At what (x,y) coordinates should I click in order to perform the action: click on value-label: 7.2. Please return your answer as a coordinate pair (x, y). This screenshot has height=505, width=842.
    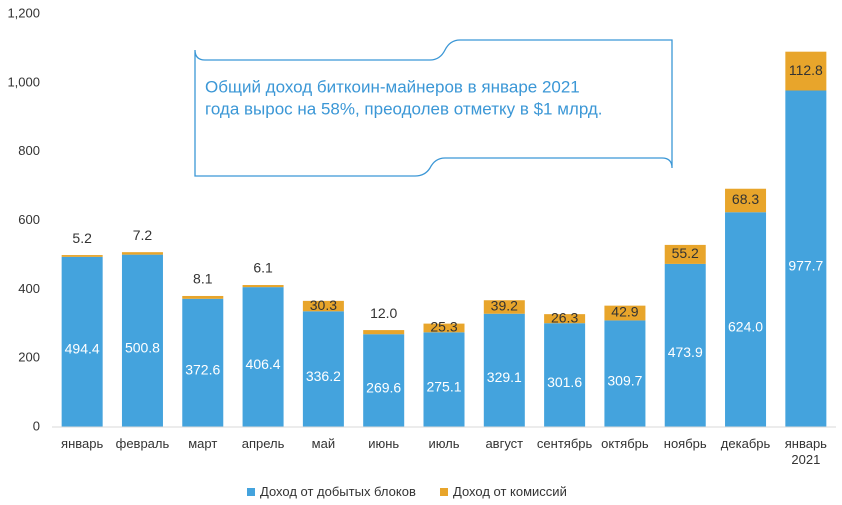
    Looking at the image, I should click on (143, 235).